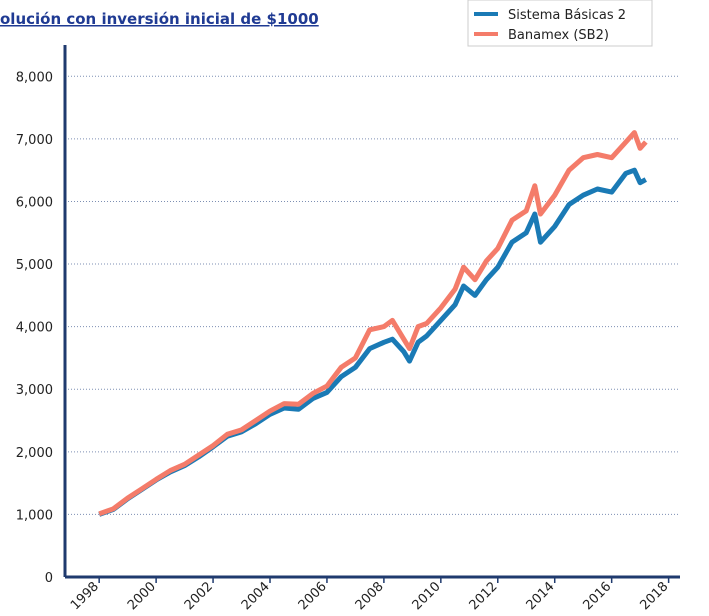 This screenshot has width=709, height=616. I want to click on chart-title: olución con inversión inicial de $1000, so click(159, 19).